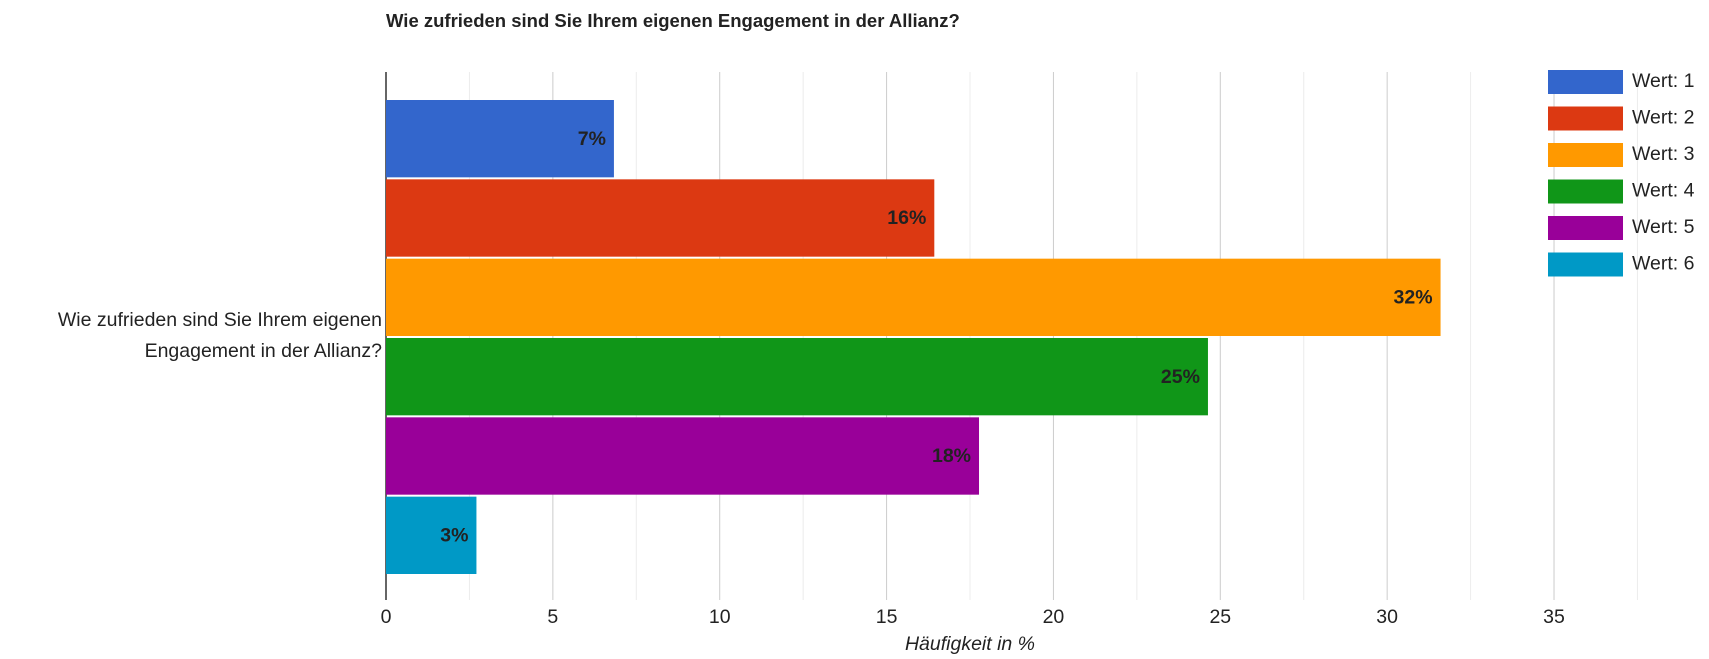  I want to click on x-tick-label: 10, so click(720, 617).